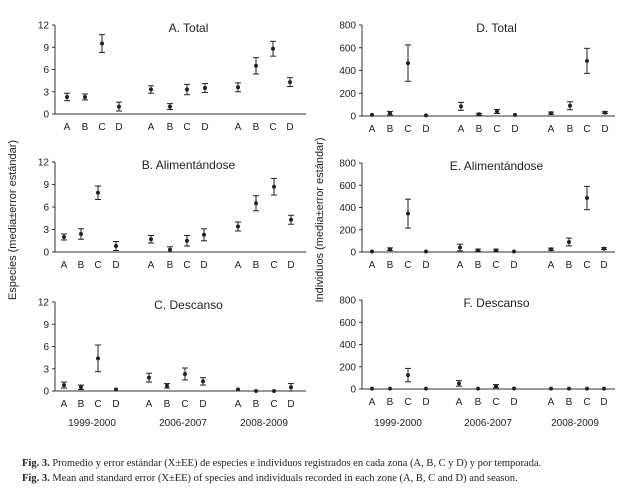 The width and height of the screenshot is (623, 492). Describe the element at coordinates (183, 423) in the screenshot. I see `season-label: 2006-2007` at that location.